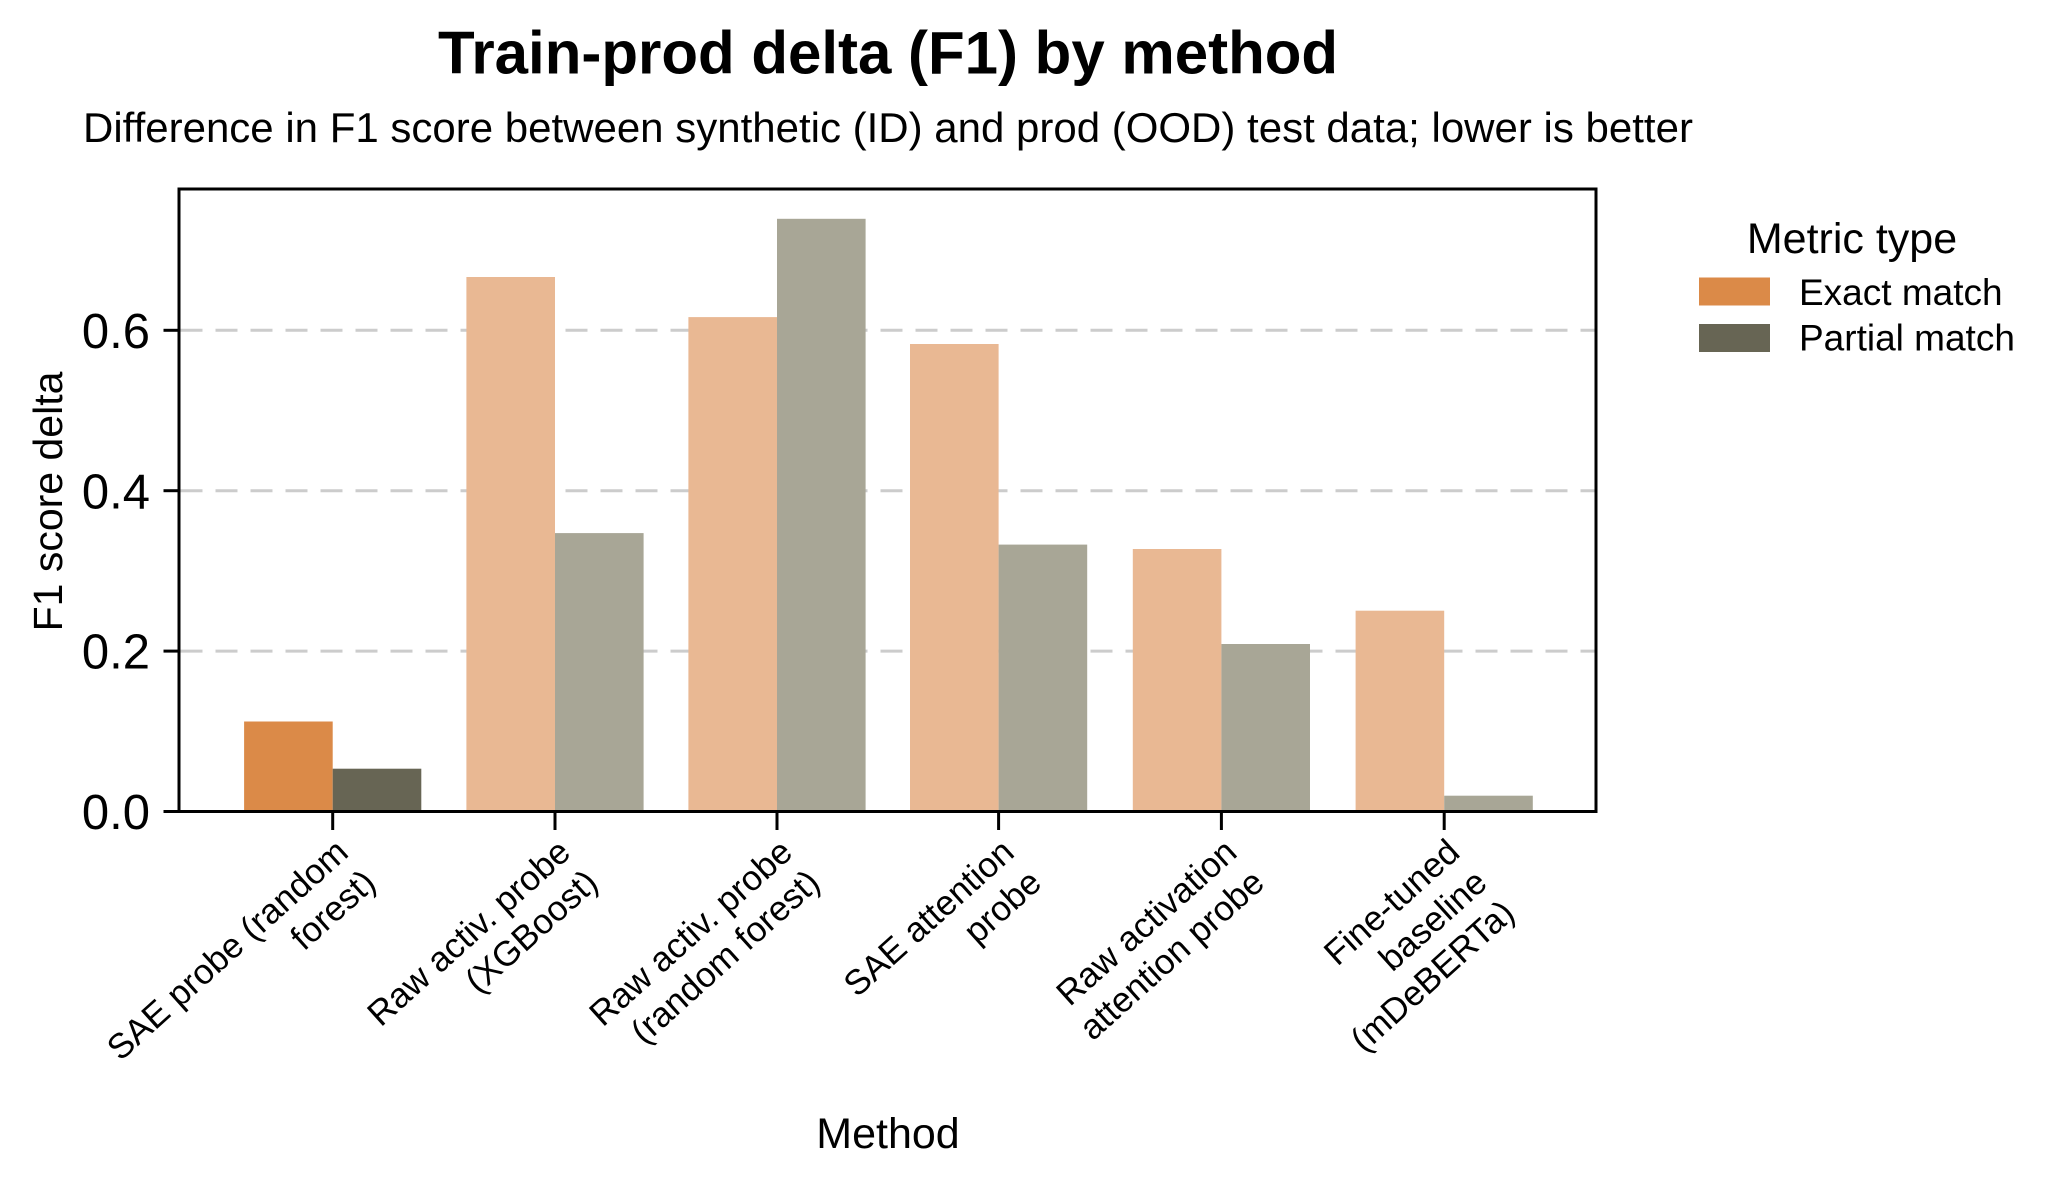 This screenshot has height=1182, width=2050. Describe the element at coordinates (116, 813) in the screenshot. I see `svg-text: 0.0` at that location.